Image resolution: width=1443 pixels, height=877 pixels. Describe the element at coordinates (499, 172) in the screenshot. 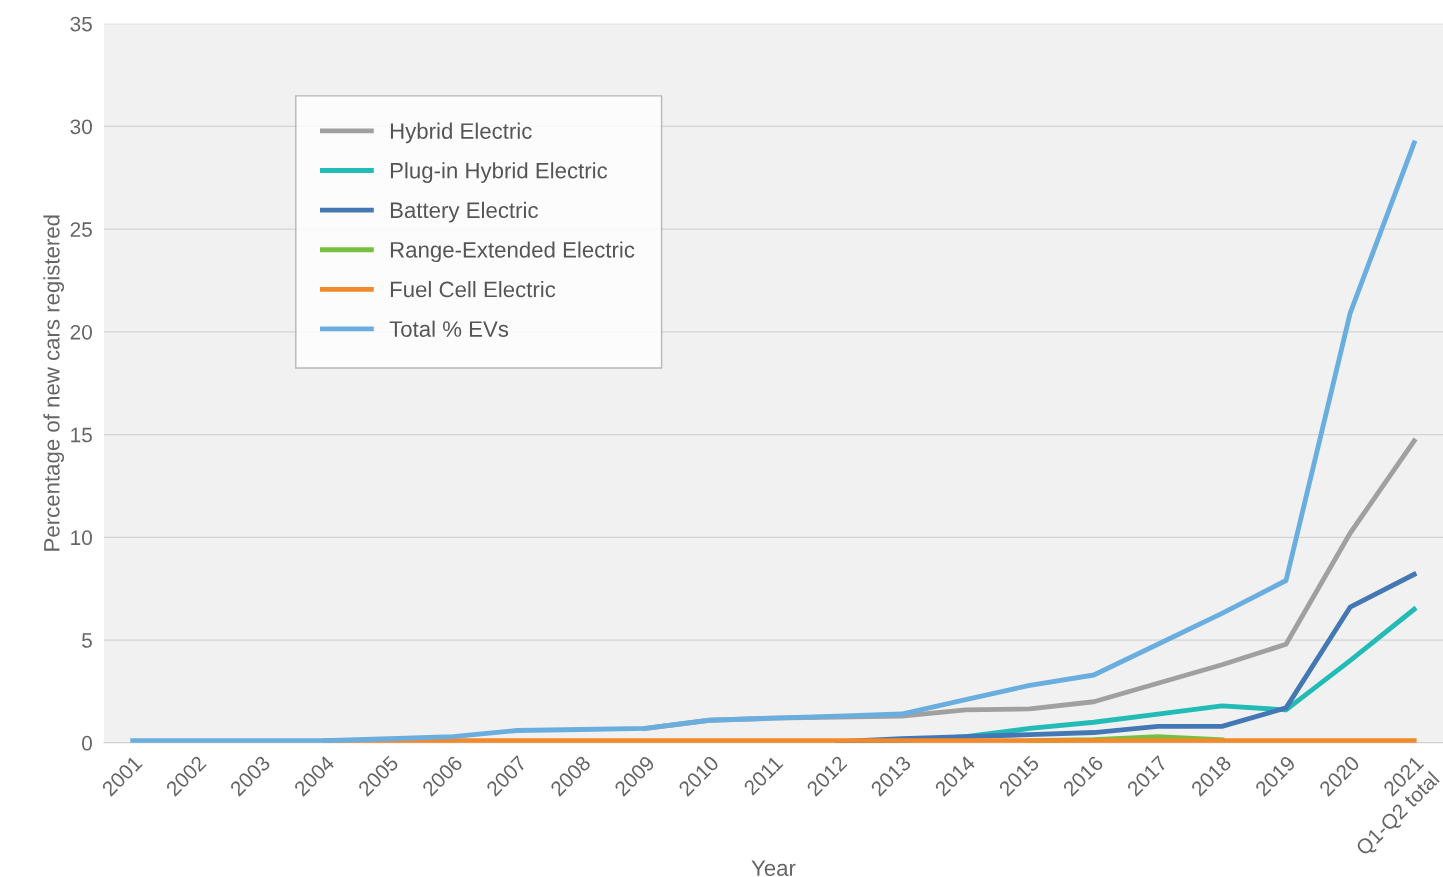

I see `legend-label: Plug-in Hybrid Electric` at that location.